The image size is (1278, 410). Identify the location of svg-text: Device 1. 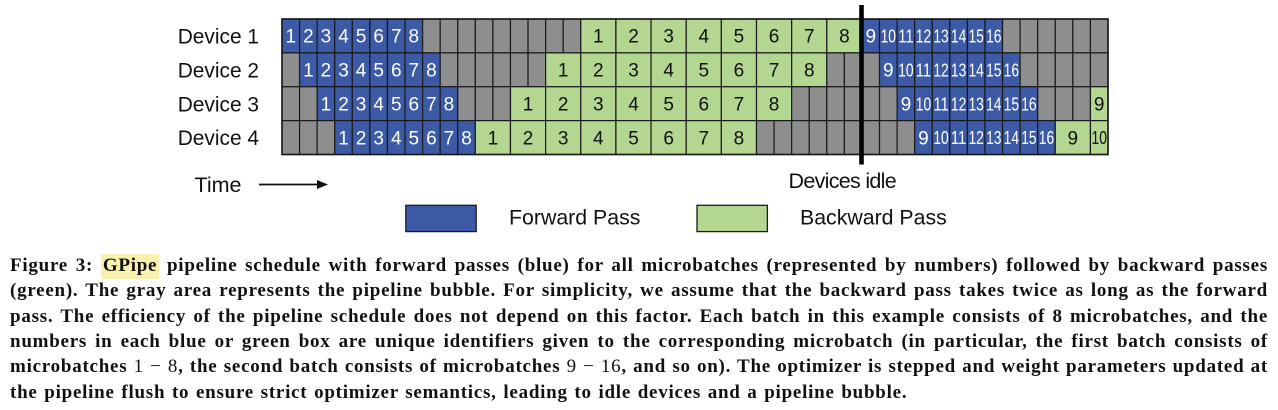
(218, 37).